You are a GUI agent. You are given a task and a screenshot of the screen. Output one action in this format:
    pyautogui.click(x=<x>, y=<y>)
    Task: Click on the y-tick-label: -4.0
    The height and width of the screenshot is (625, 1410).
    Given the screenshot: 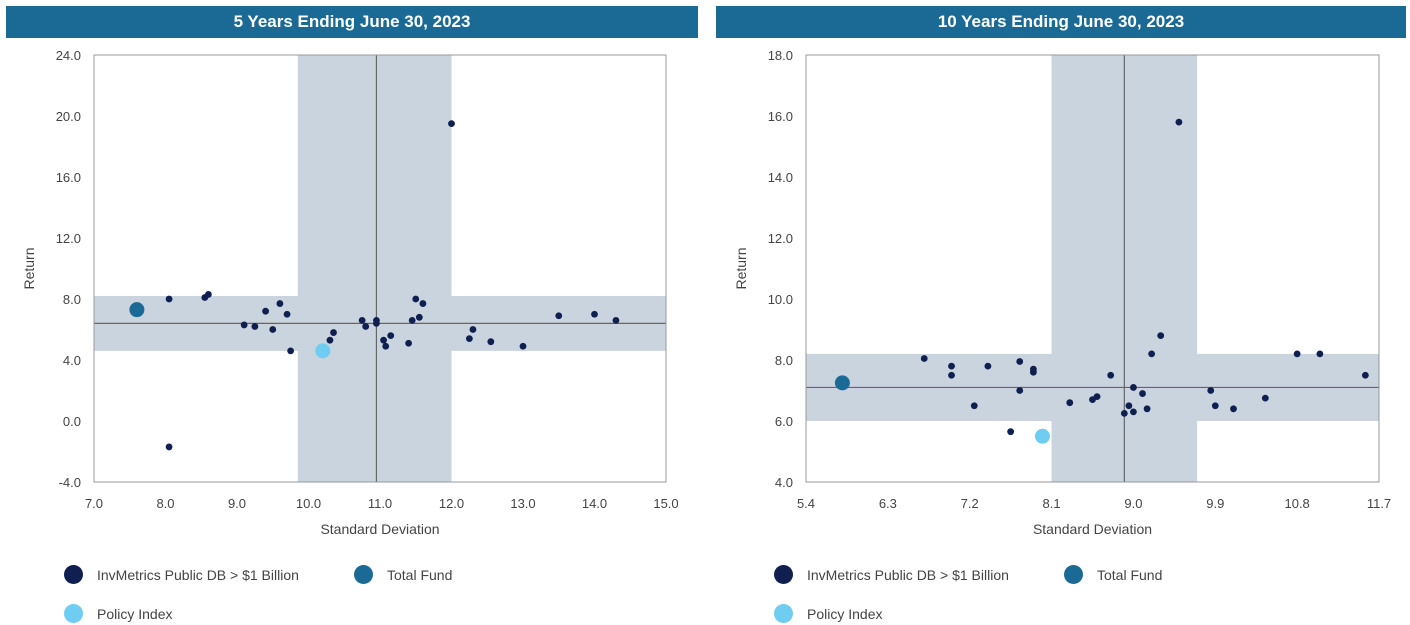 What is the action you would take?
    pyautogui.click(x=70, y=482)
    